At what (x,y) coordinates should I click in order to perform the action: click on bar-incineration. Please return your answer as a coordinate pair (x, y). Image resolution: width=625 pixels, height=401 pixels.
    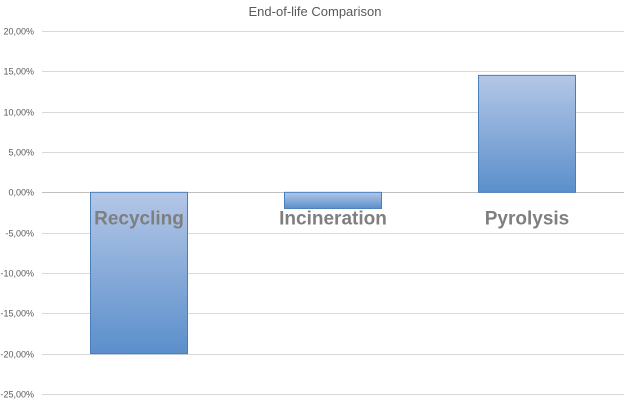
    Looking at the image, I should click on (333, 200).